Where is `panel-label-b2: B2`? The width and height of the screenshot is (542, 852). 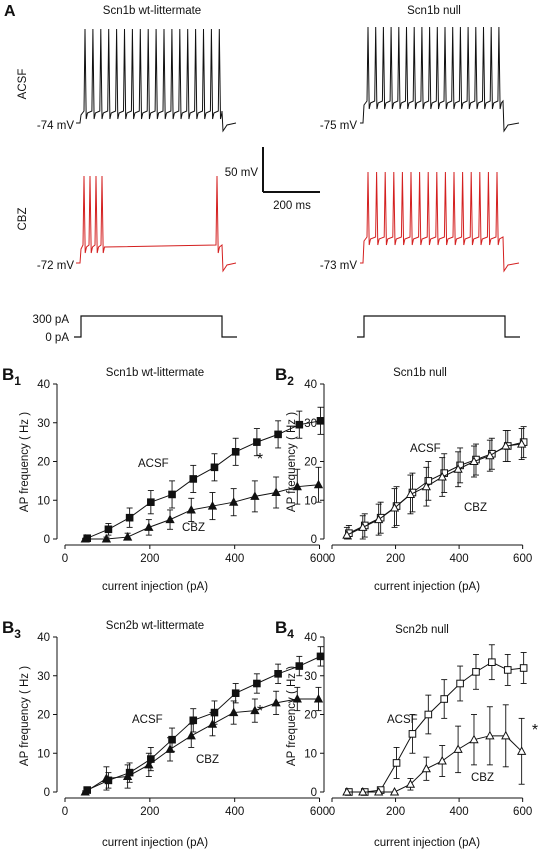 panel-label-b2: B2 is located at coordinates (284, 376).